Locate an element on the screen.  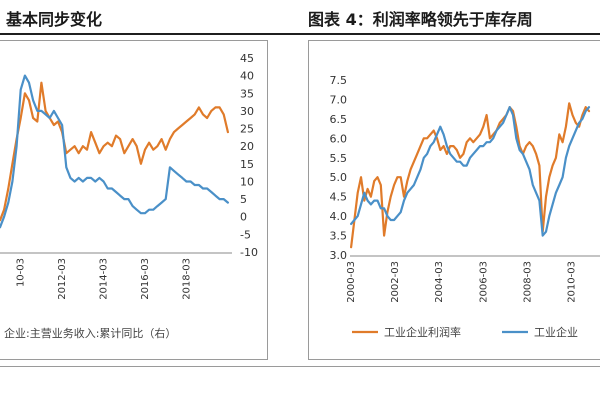
y-tick-label: 45 is located at coordinates (247, 58).